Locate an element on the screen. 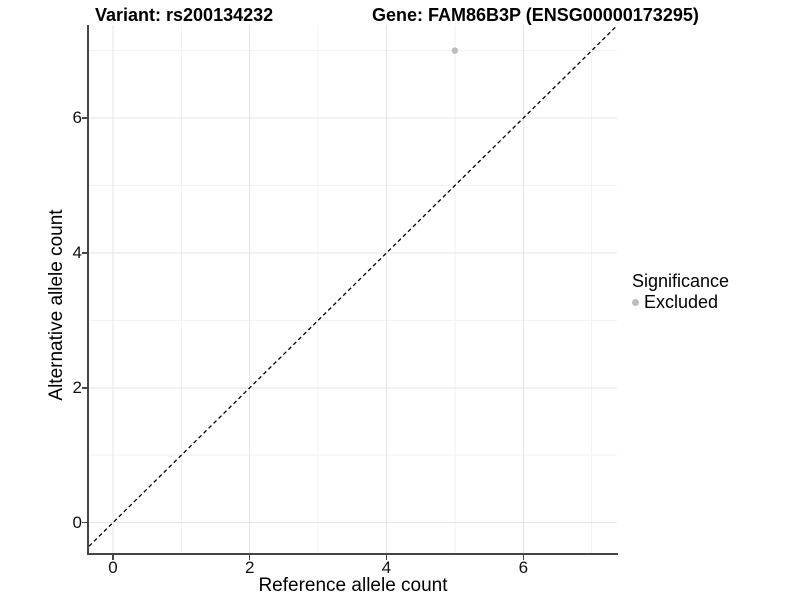  gene-title: Gene: FAM86B3P (ENSG00000173295) is located at coordinates (535, 15).